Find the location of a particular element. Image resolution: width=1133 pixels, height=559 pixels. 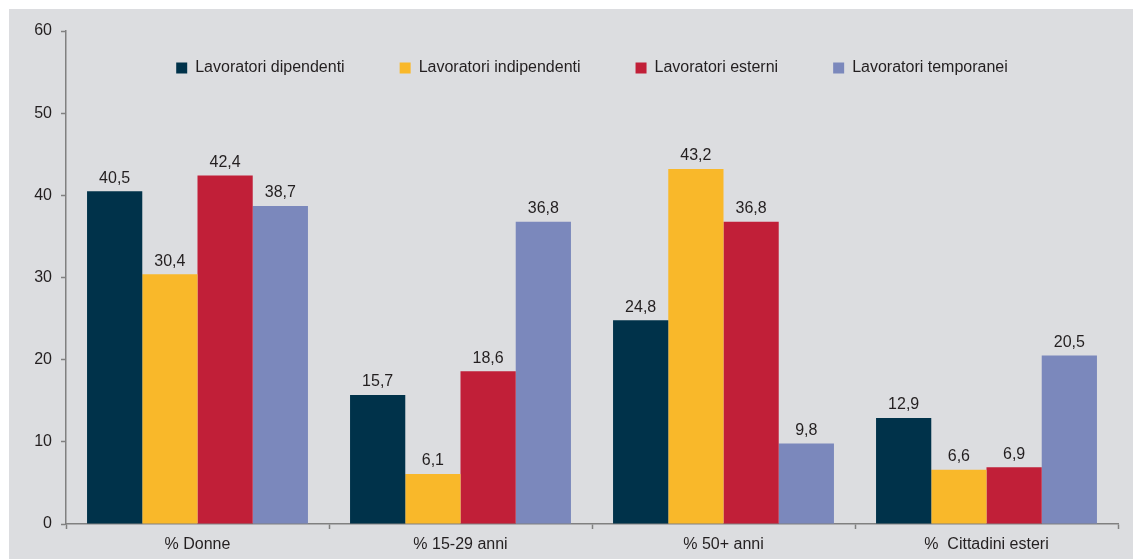

x-tick-label: % Donne is located at coordinates (197, 544).